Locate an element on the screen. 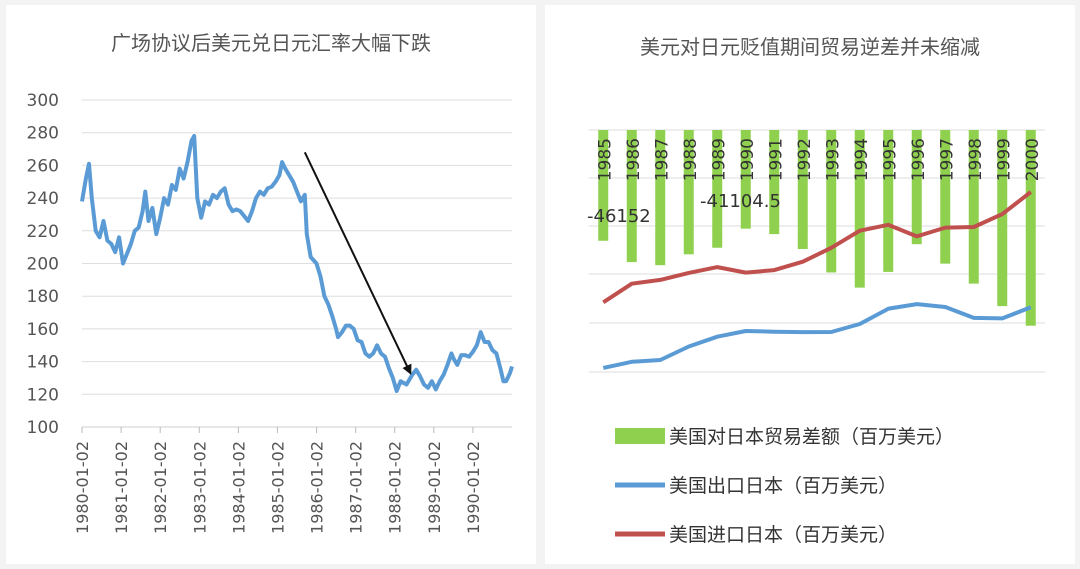  category-label: 1985 is located at coordinates (605, 159).